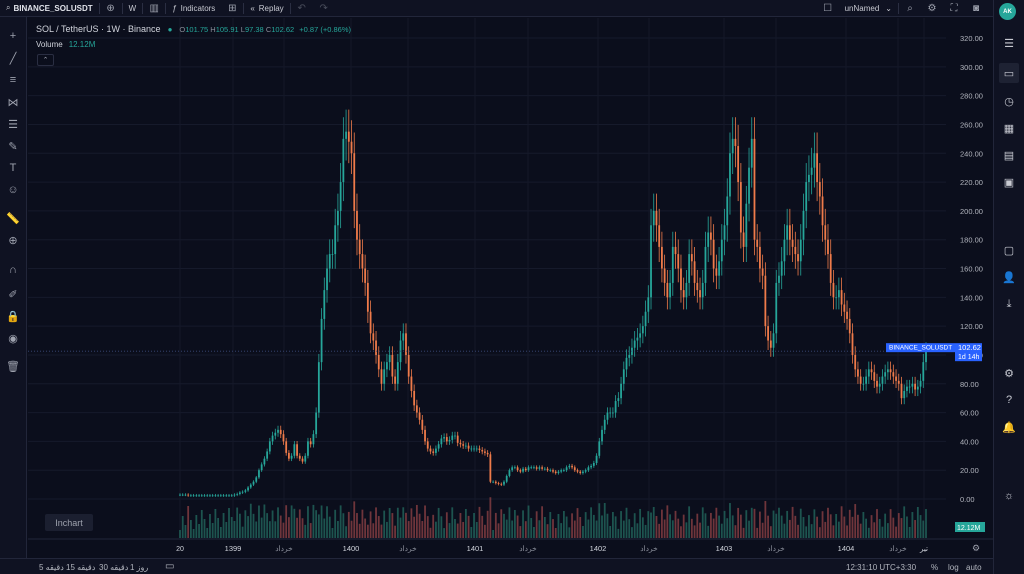  I want to click on camera-icon: ◙, so click(976, 8).